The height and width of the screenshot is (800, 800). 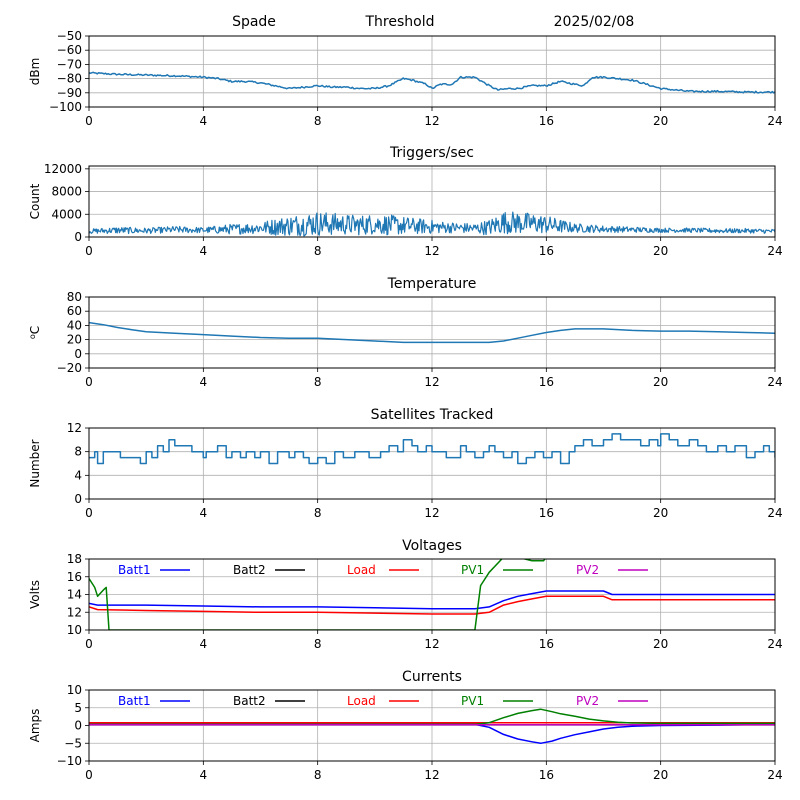 What do you see at coordinates (594, 22) in the screenshot?
I see `header-date: 2025/02/08` at bounding box center [594, 22].